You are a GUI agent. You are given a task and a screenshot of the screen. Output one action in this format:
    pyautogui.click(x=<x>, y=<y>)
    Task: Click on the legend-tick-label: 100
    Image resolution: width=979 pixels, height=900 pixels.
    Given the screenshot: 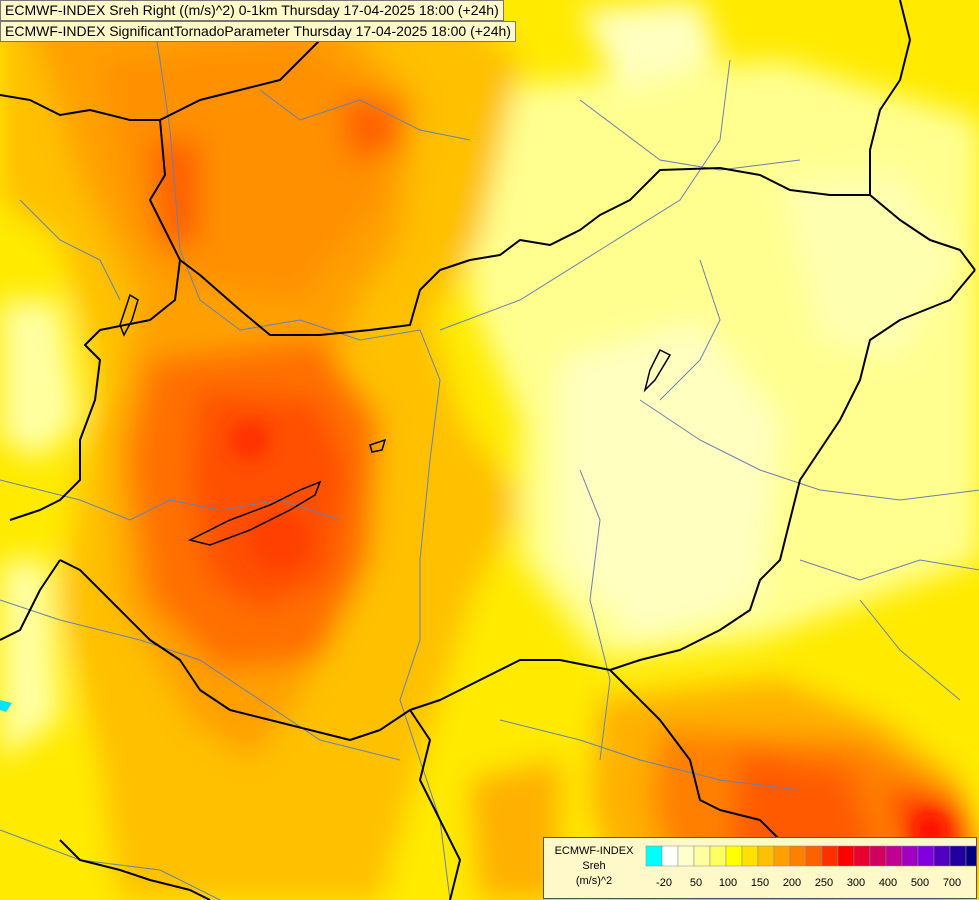 What is the action you would take?
    pyautogui.click(x=728, y=883)
    